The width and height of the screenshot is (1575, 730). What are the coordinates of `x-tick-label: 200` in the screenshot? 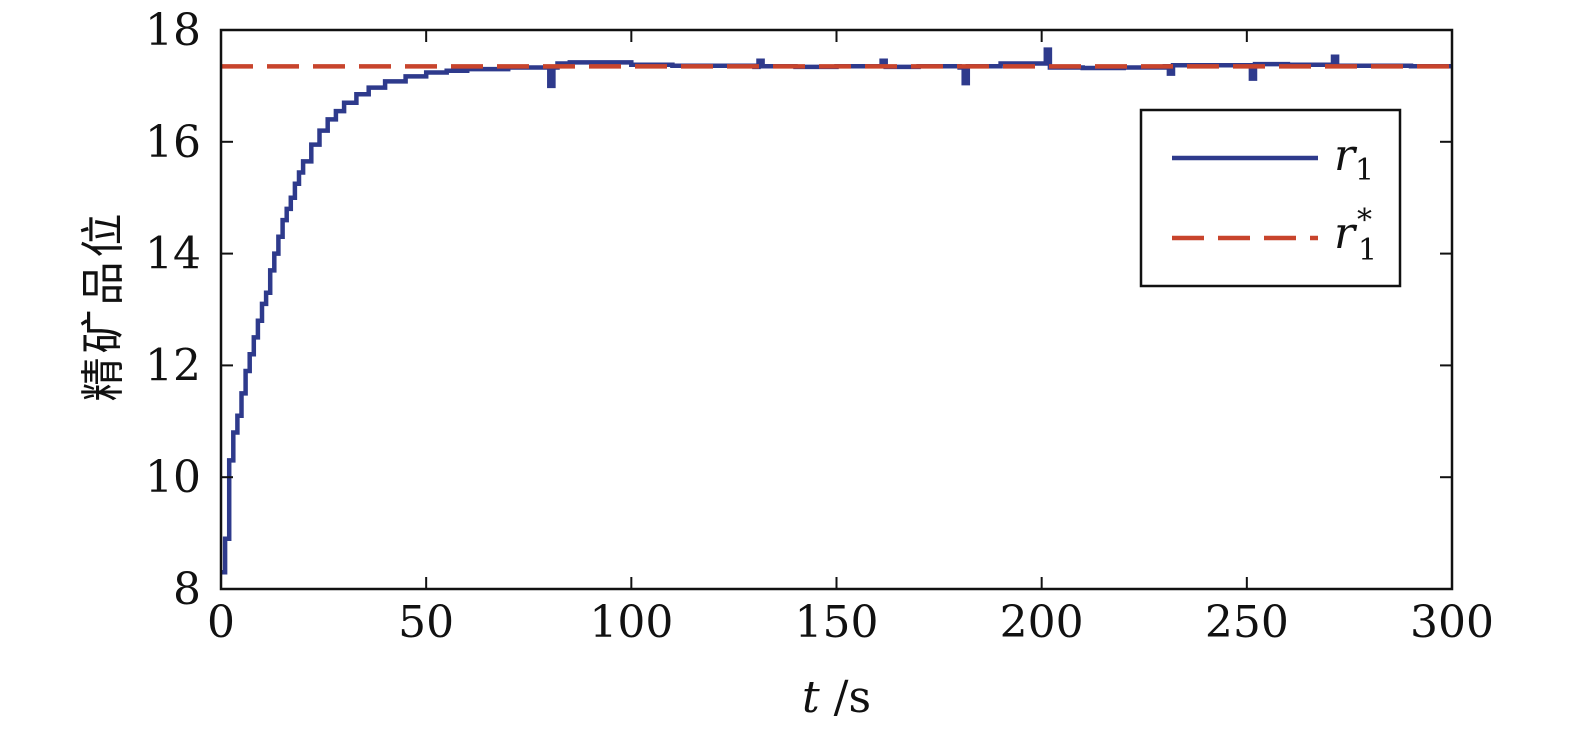 It's located at (1042, 622).